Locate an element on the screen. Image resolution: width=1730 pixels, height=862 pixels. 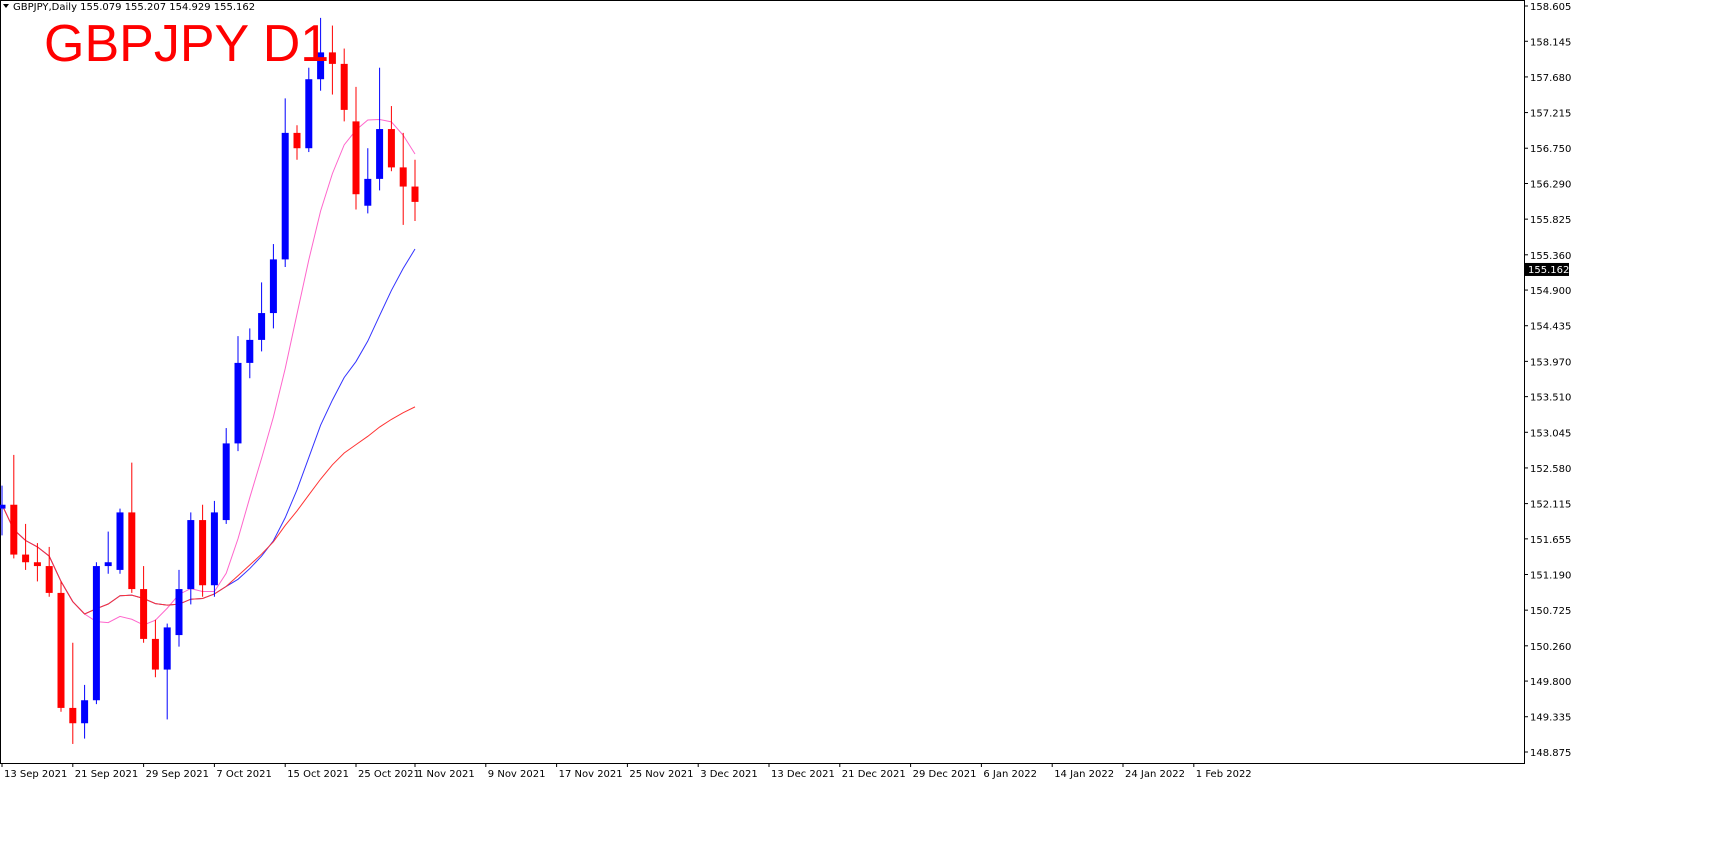
y-tick-label: 157.680 is located at coordinates (1550, 78).